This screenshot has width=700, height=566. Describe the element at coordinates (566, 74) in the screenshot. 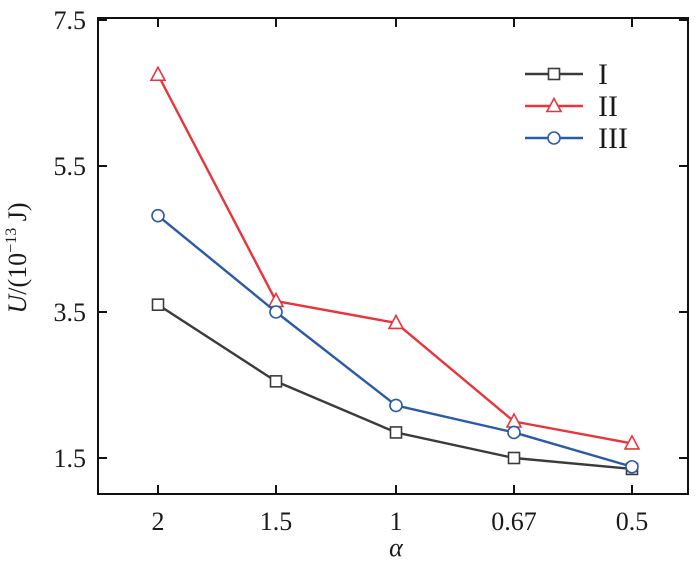

I see `legend-item: I` at that location.